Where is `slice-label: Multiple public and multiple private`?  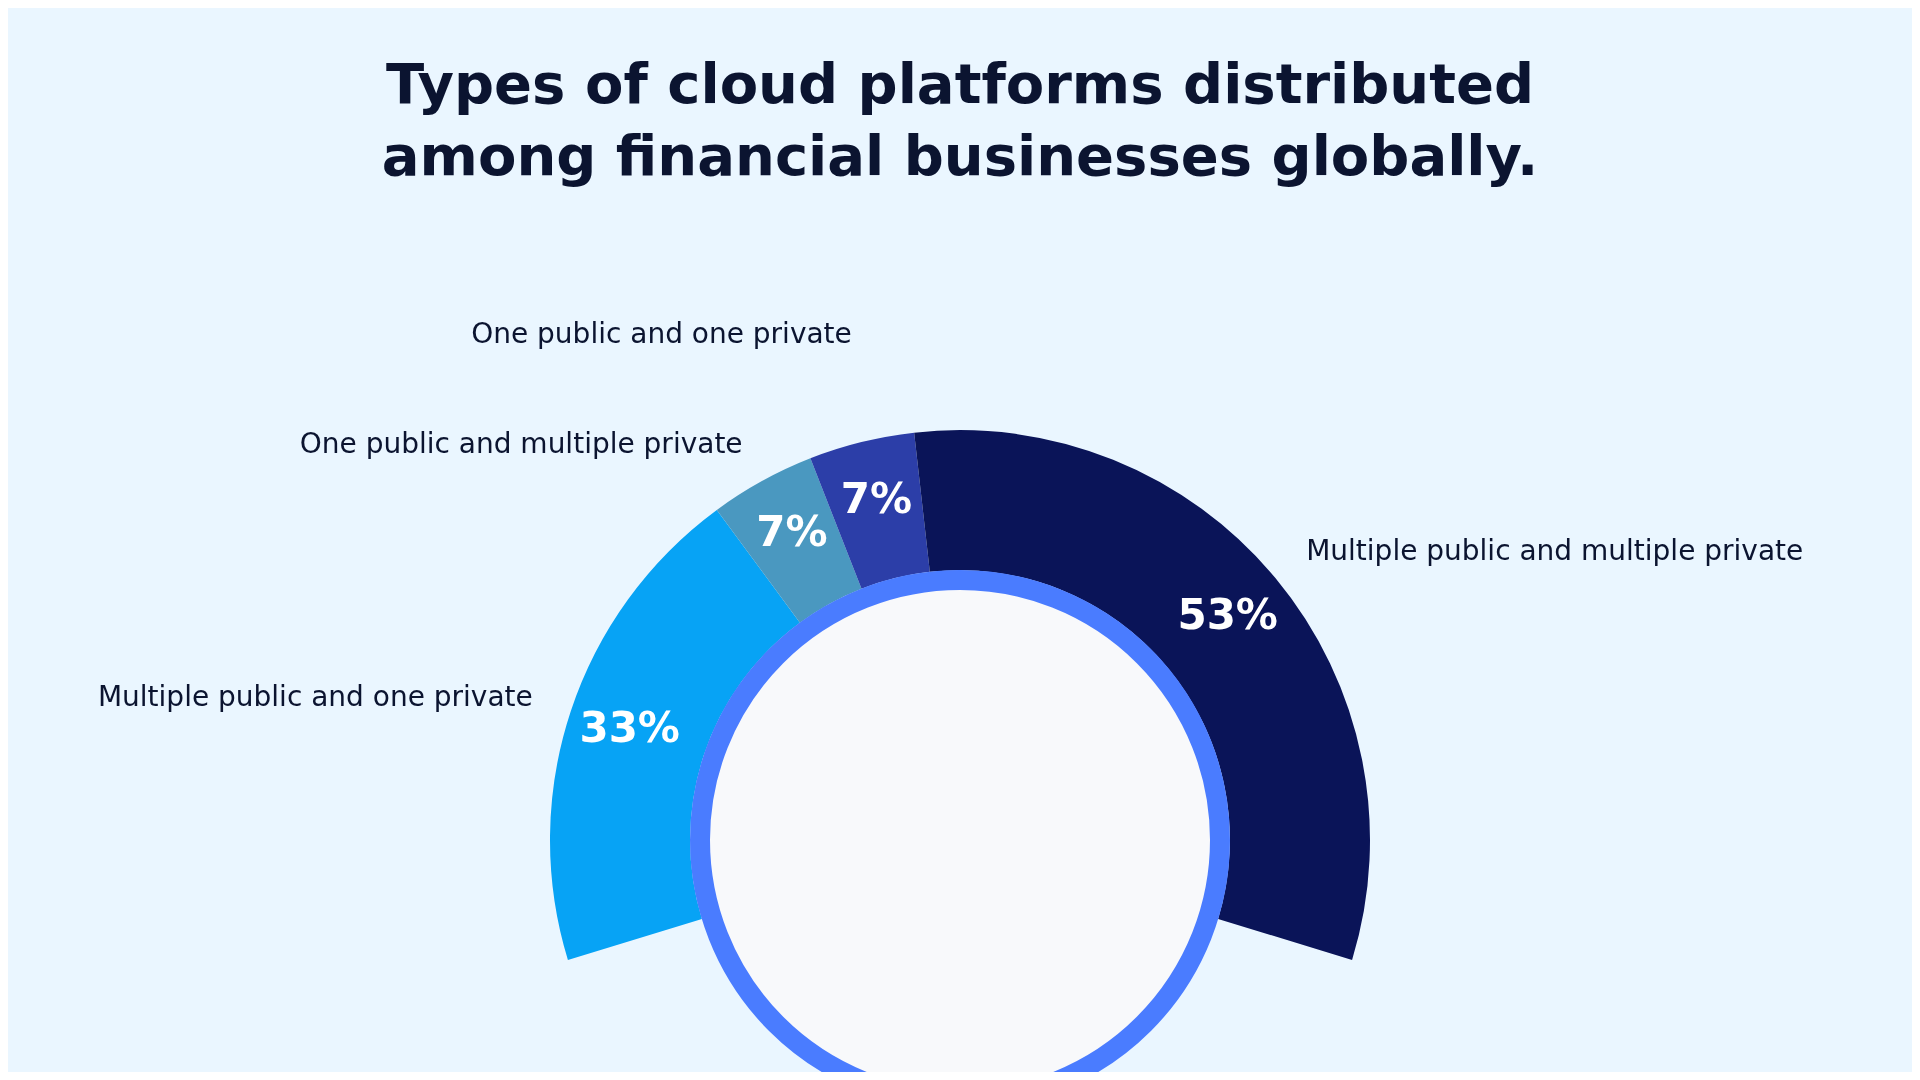 slice-label: Multiple public and multiple private is located at coordinates (1555, 550).